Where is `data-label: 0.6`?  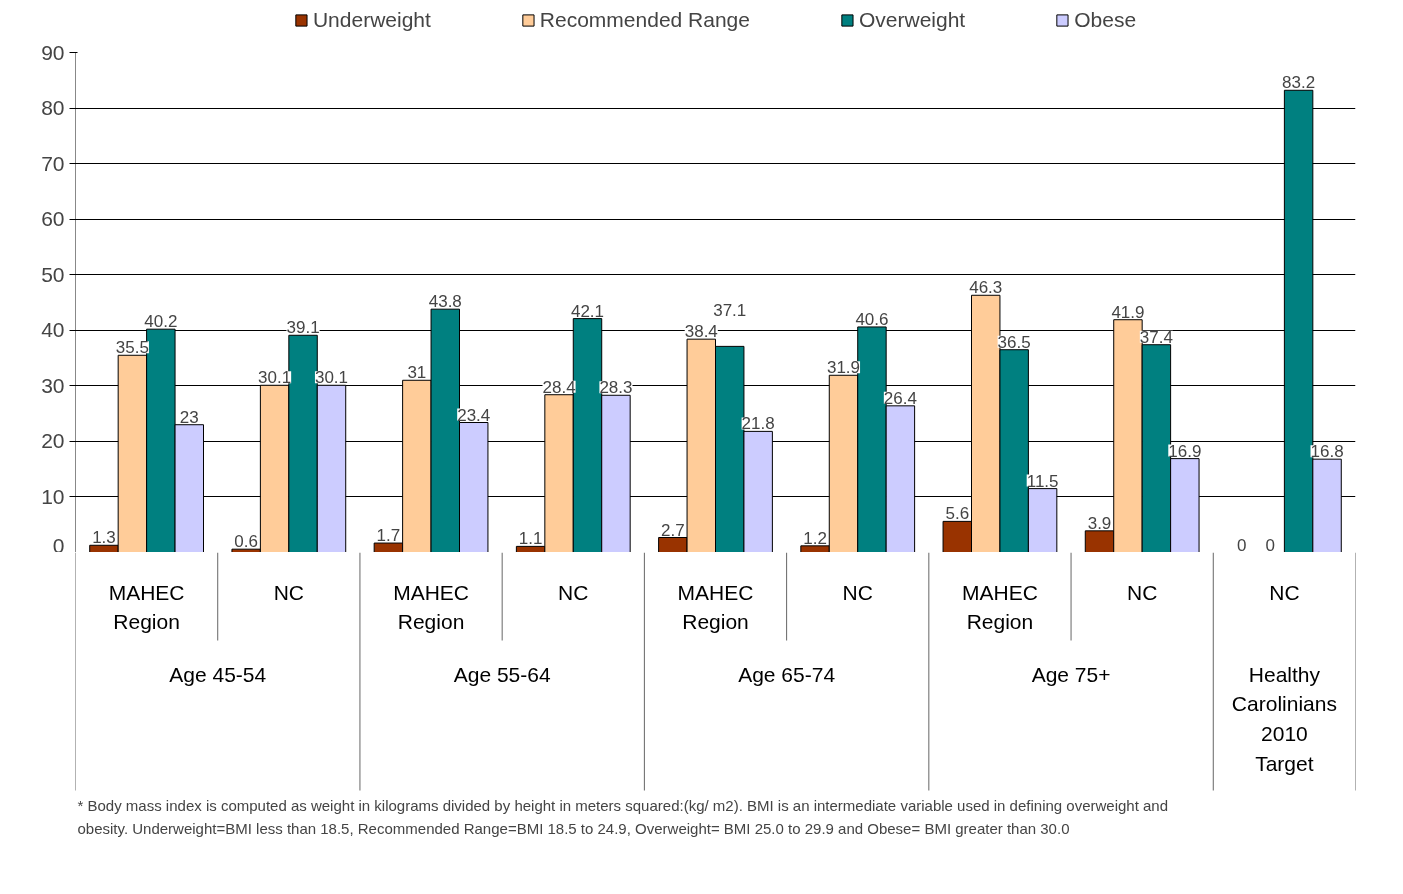
data-label: 0.6 is located at coordinates (246, 542).